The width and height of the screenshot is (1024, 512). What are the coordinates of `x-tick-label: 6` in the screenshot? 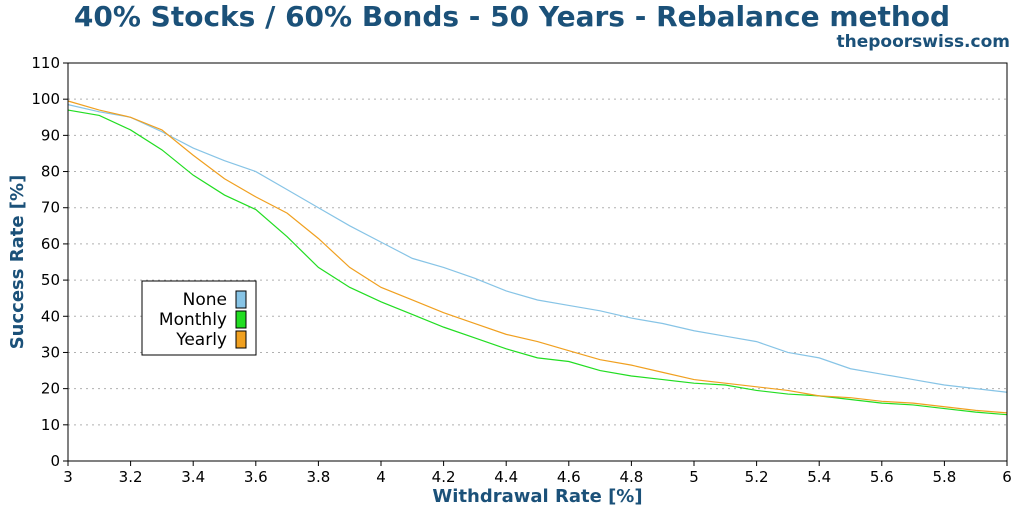 It's located at (1007, 477).